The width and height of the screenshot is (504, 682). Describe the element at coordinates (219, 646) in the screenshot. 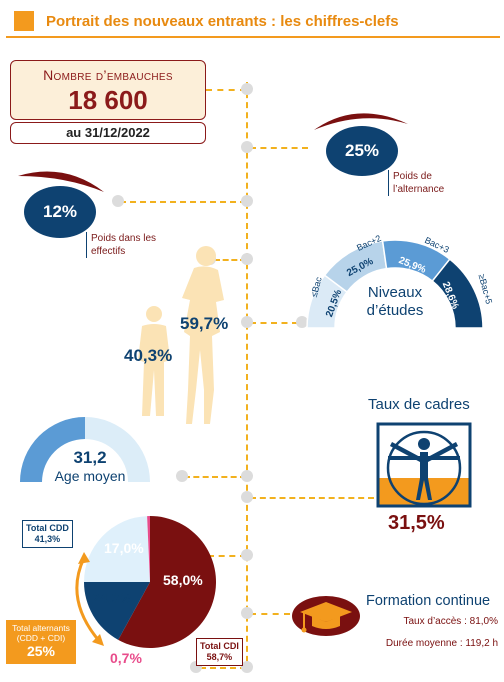

I see `total-cdi-label: Total CDI` at that location.